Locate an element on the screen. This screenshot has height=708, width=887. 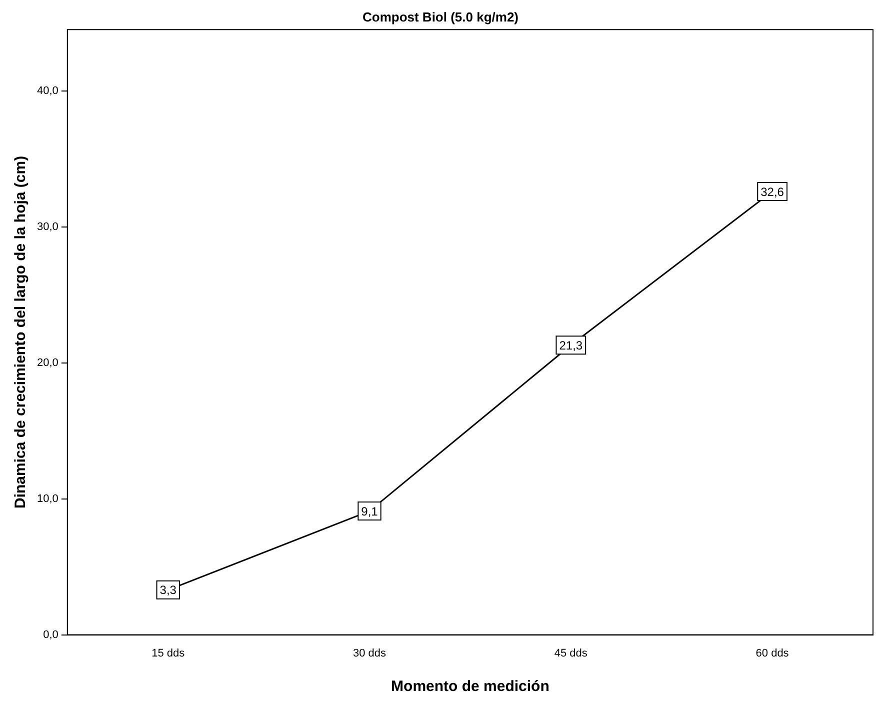
x-tick-label: 60 dds is located at coordinates (773, 653).